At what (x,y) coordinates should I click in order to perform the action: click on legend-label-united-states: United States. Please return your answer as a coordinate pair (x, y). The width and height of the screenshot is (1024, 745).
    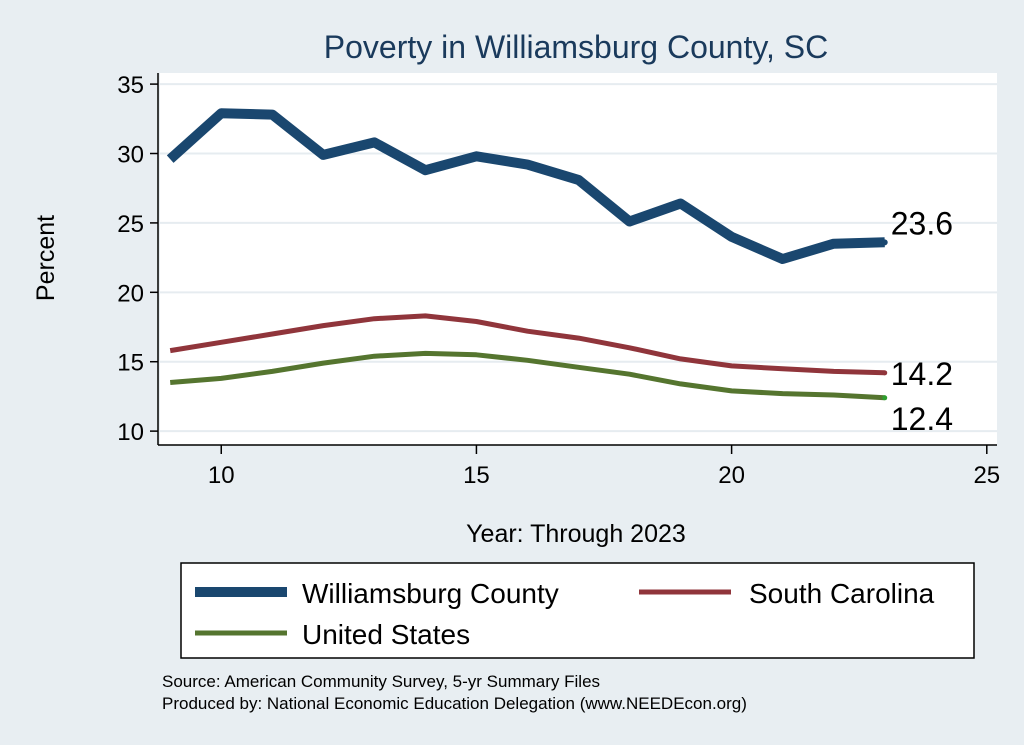
    Looking at the image, I should click on (386, 634).